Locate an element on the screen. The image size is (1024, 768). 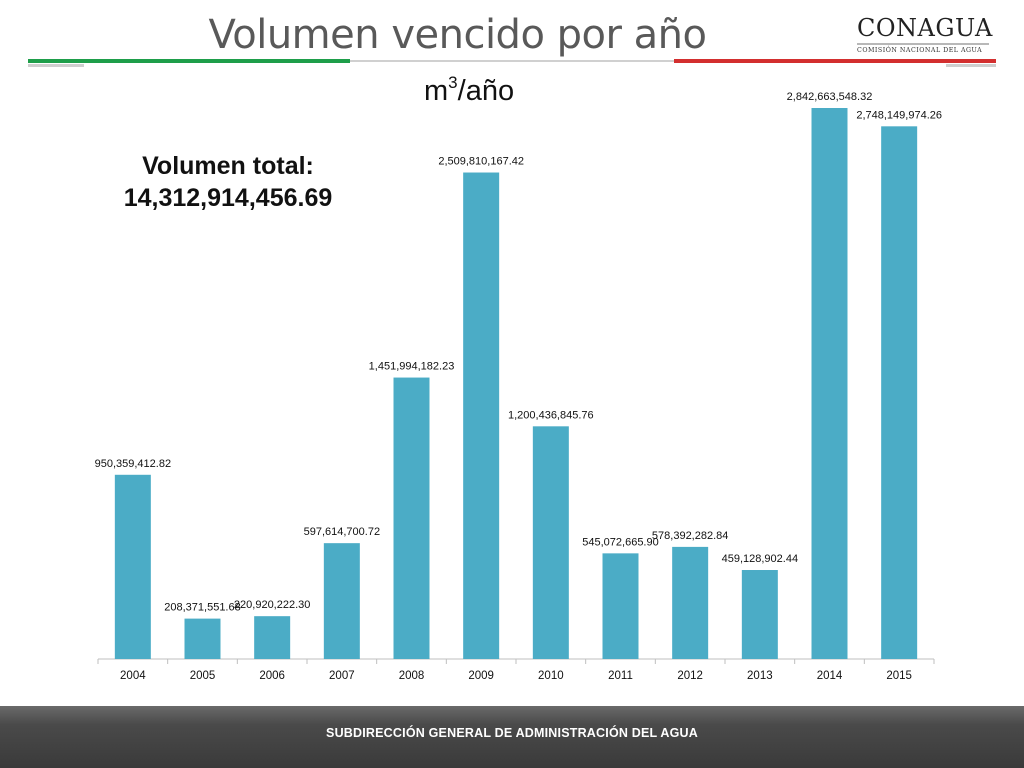
data-label-2009: 2,509,810,167.42 is located at coordinates (481, 162).